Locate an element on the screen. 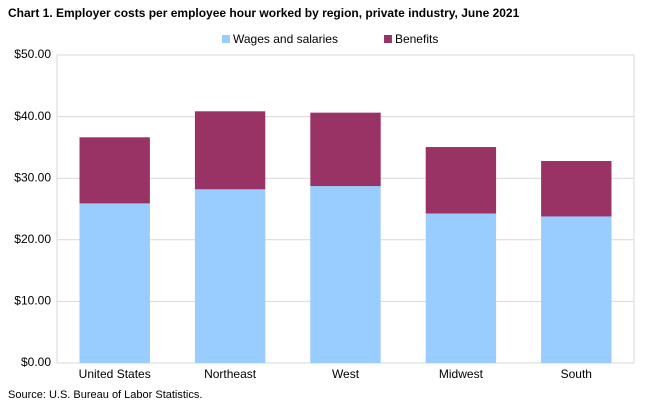 This screenshot has width=670, height=412. legend-label: Benefits is located at coordinates (416, 39).